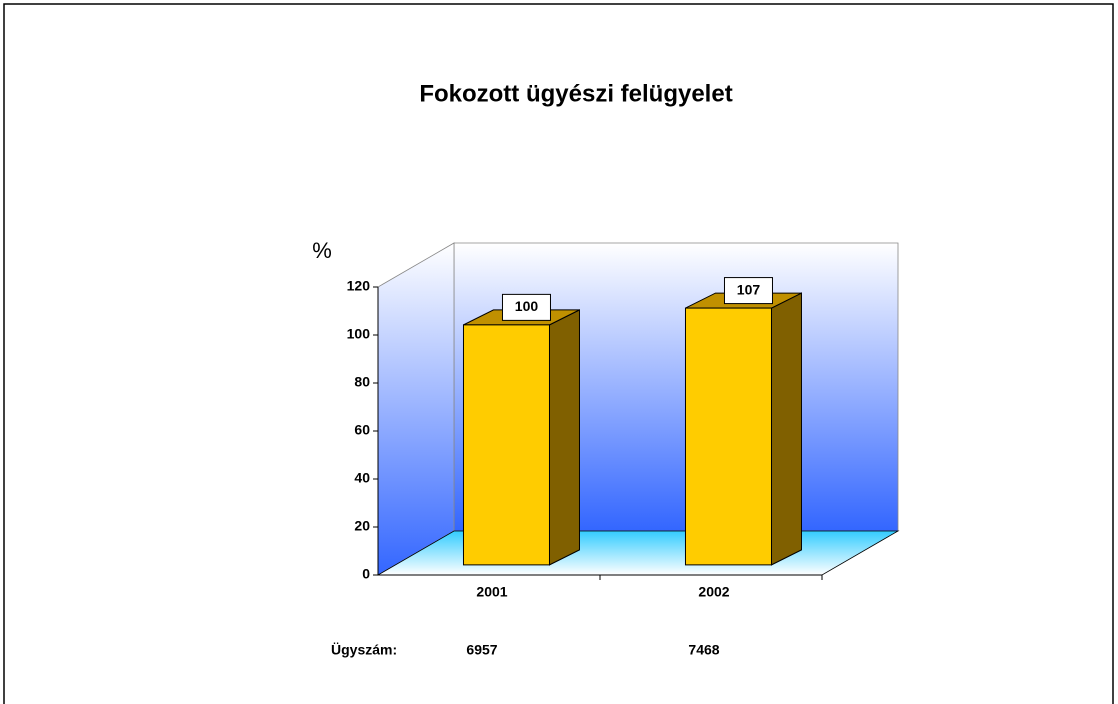  I want to click on case-count-label: Ügyszám:, so click(364, 650).